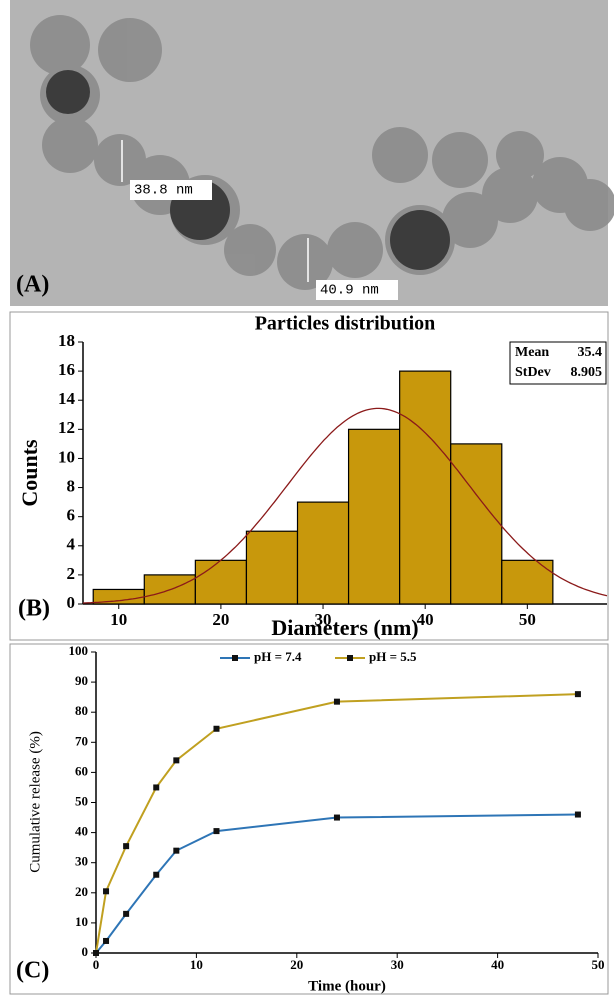 The image size is (614, 997). Describe the element at coordinates (96, 964) in the screenshot. I see `x-tick-label: 0` at that location.